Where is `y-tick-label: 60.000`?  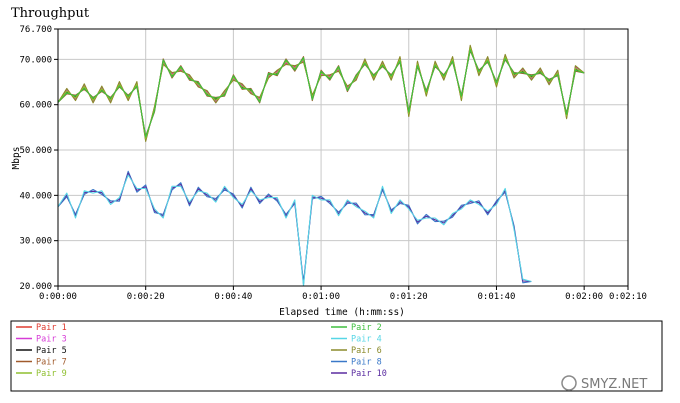
y-tick-label: 60.000 is located at coordinates (35, 106).